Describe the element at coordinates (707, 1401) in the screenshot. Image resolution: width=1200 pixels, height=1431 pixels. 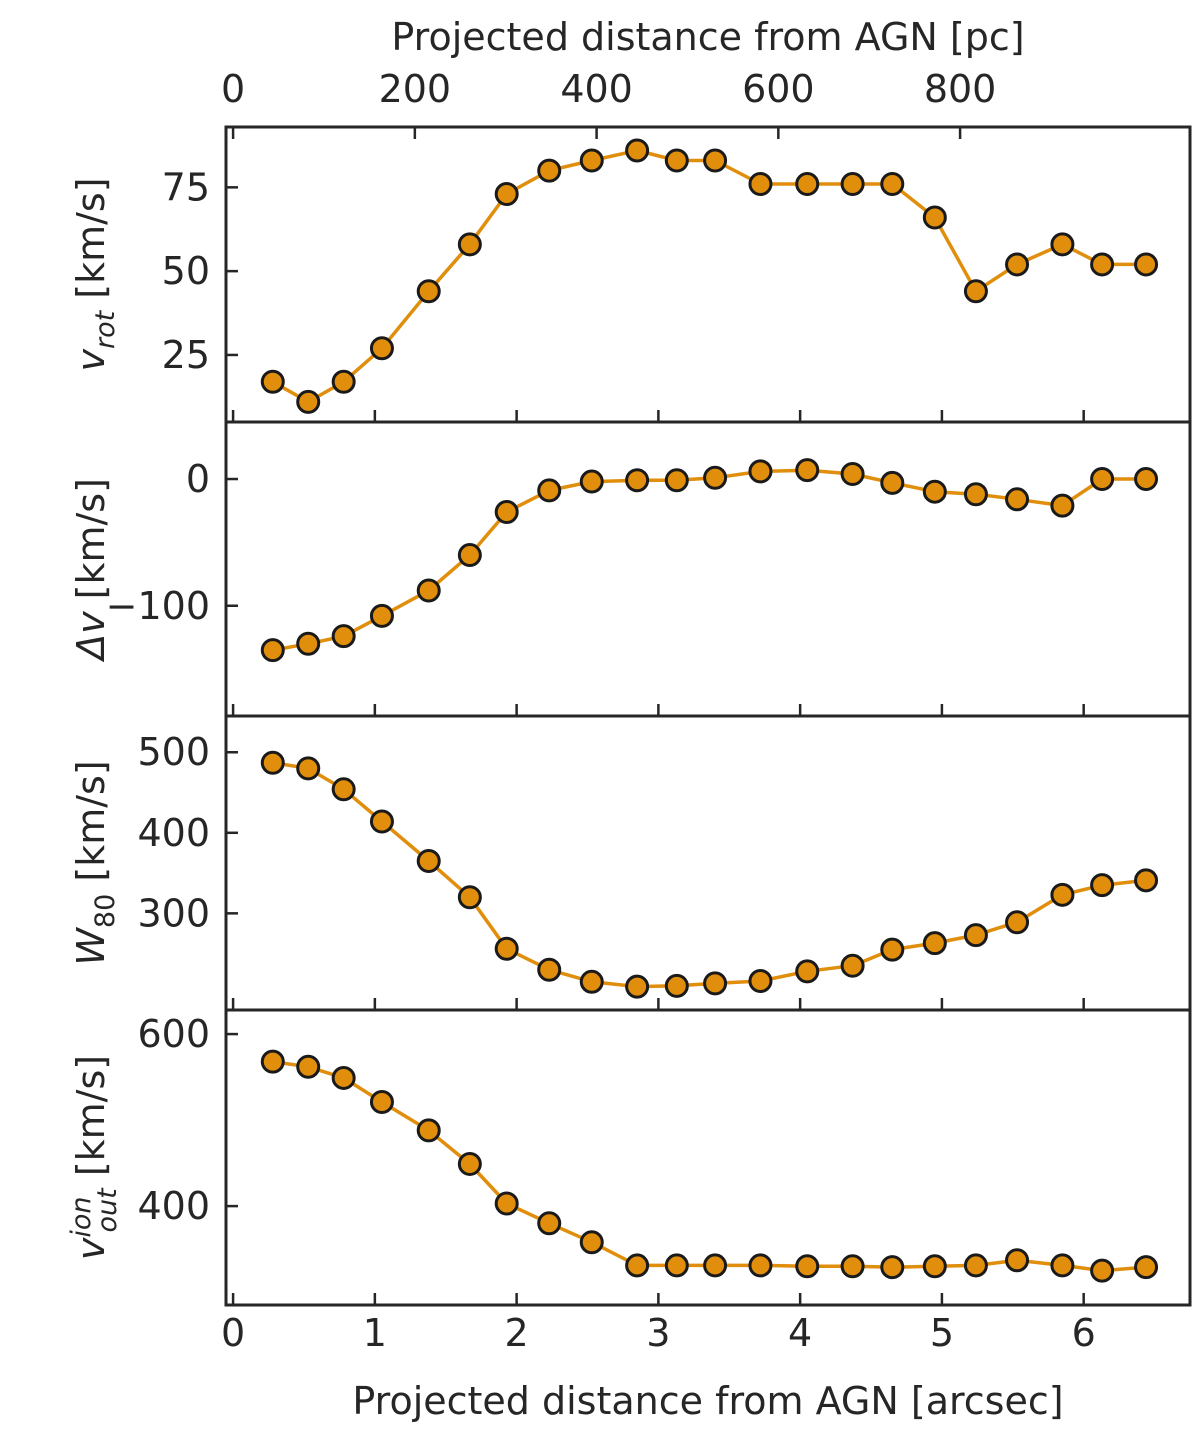
I see `bottom-x-axis-label: Projected distance from AGN [arcsec]` at that location.